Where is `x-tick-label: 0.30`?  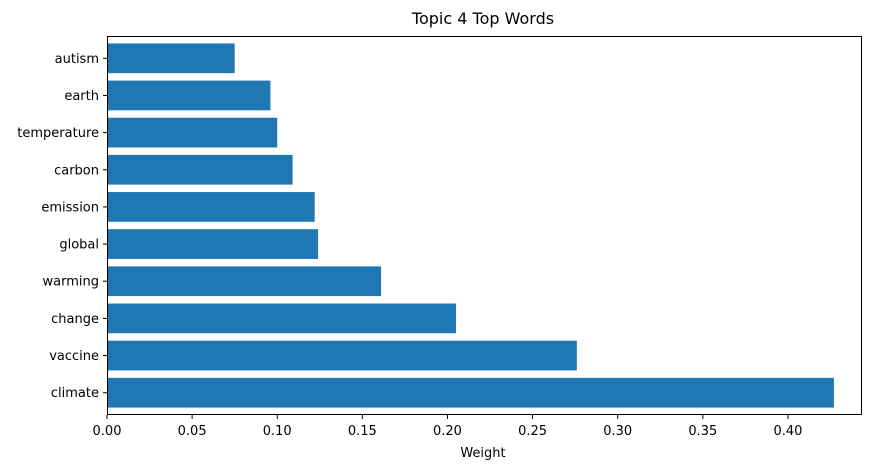 x-tick-label: 0.30 is located at coordinates (617, 431).